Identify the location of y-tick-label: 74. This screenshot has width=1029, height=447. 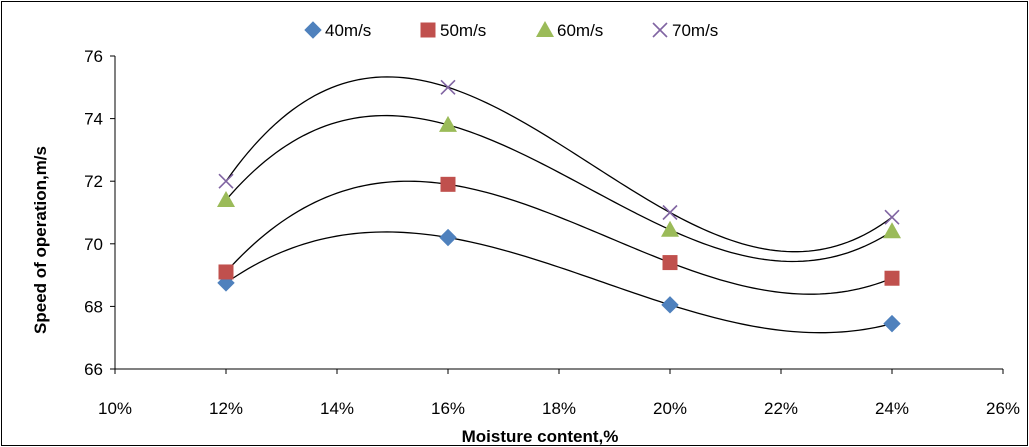
(93, 119).